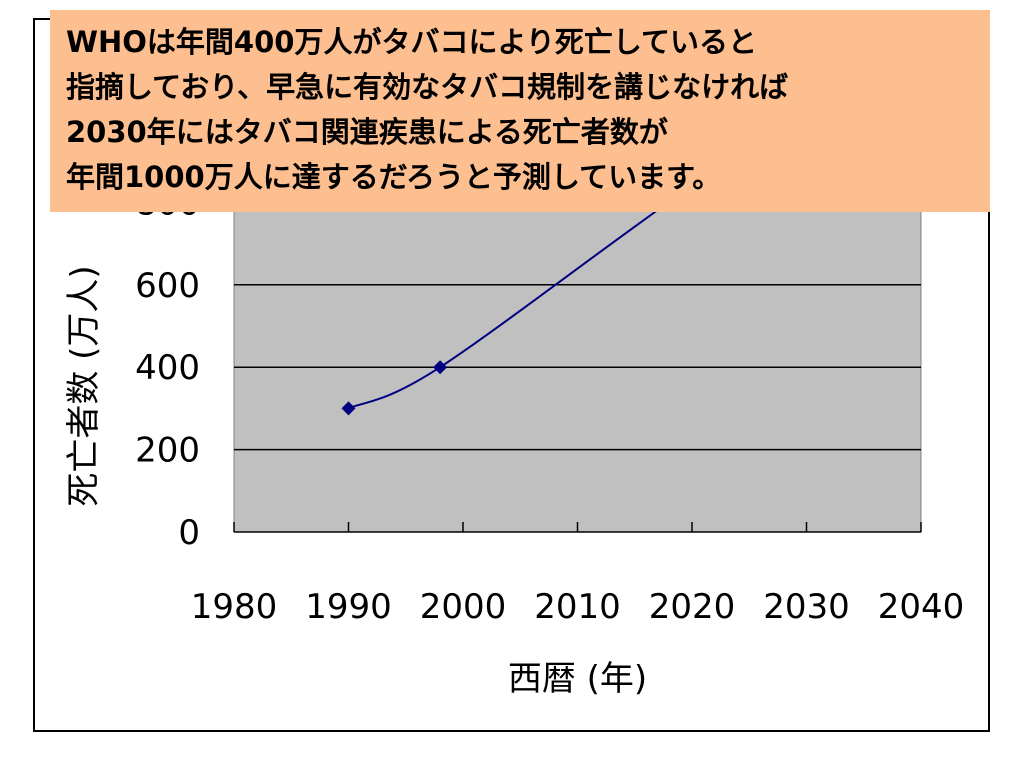 The image size is (1024, 768). I want to click on x-tick-label: 1990, so click(348, 607).